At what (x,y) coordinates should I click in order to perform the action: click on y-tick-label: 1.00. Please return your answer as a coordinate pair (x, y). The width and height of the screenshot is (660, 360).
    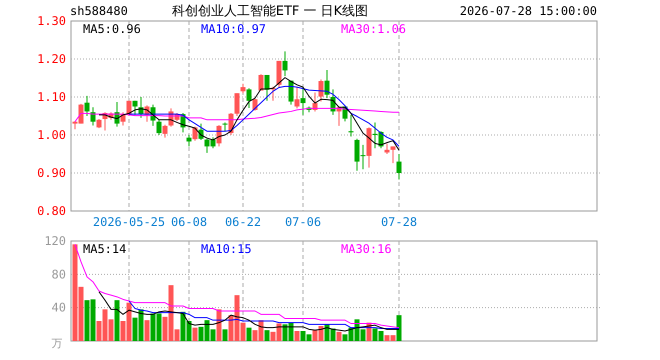
    Looking at the image, I should click on (51, 135).